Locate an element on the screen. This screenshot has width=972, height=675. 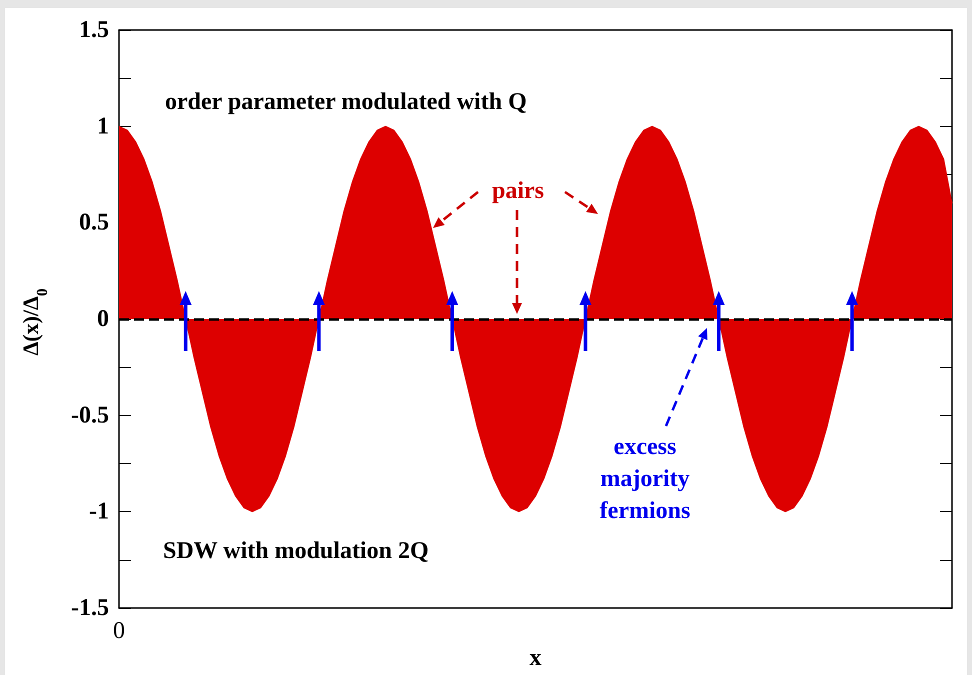
y-tick-label: -0.5 is located at coordinates (90, 415).